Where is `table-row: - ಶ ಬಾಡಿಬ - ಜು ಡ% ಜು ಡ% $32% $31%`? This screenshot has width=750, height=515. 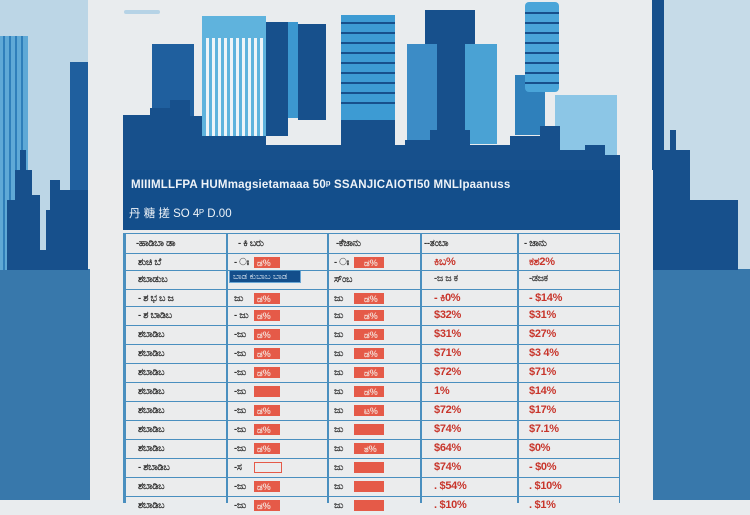 table-row: - ಶ ಬಾಡಿಬ - ಜು ಡ% ಜು ಡ% $32% $31% is located at coordinates (371, 315).